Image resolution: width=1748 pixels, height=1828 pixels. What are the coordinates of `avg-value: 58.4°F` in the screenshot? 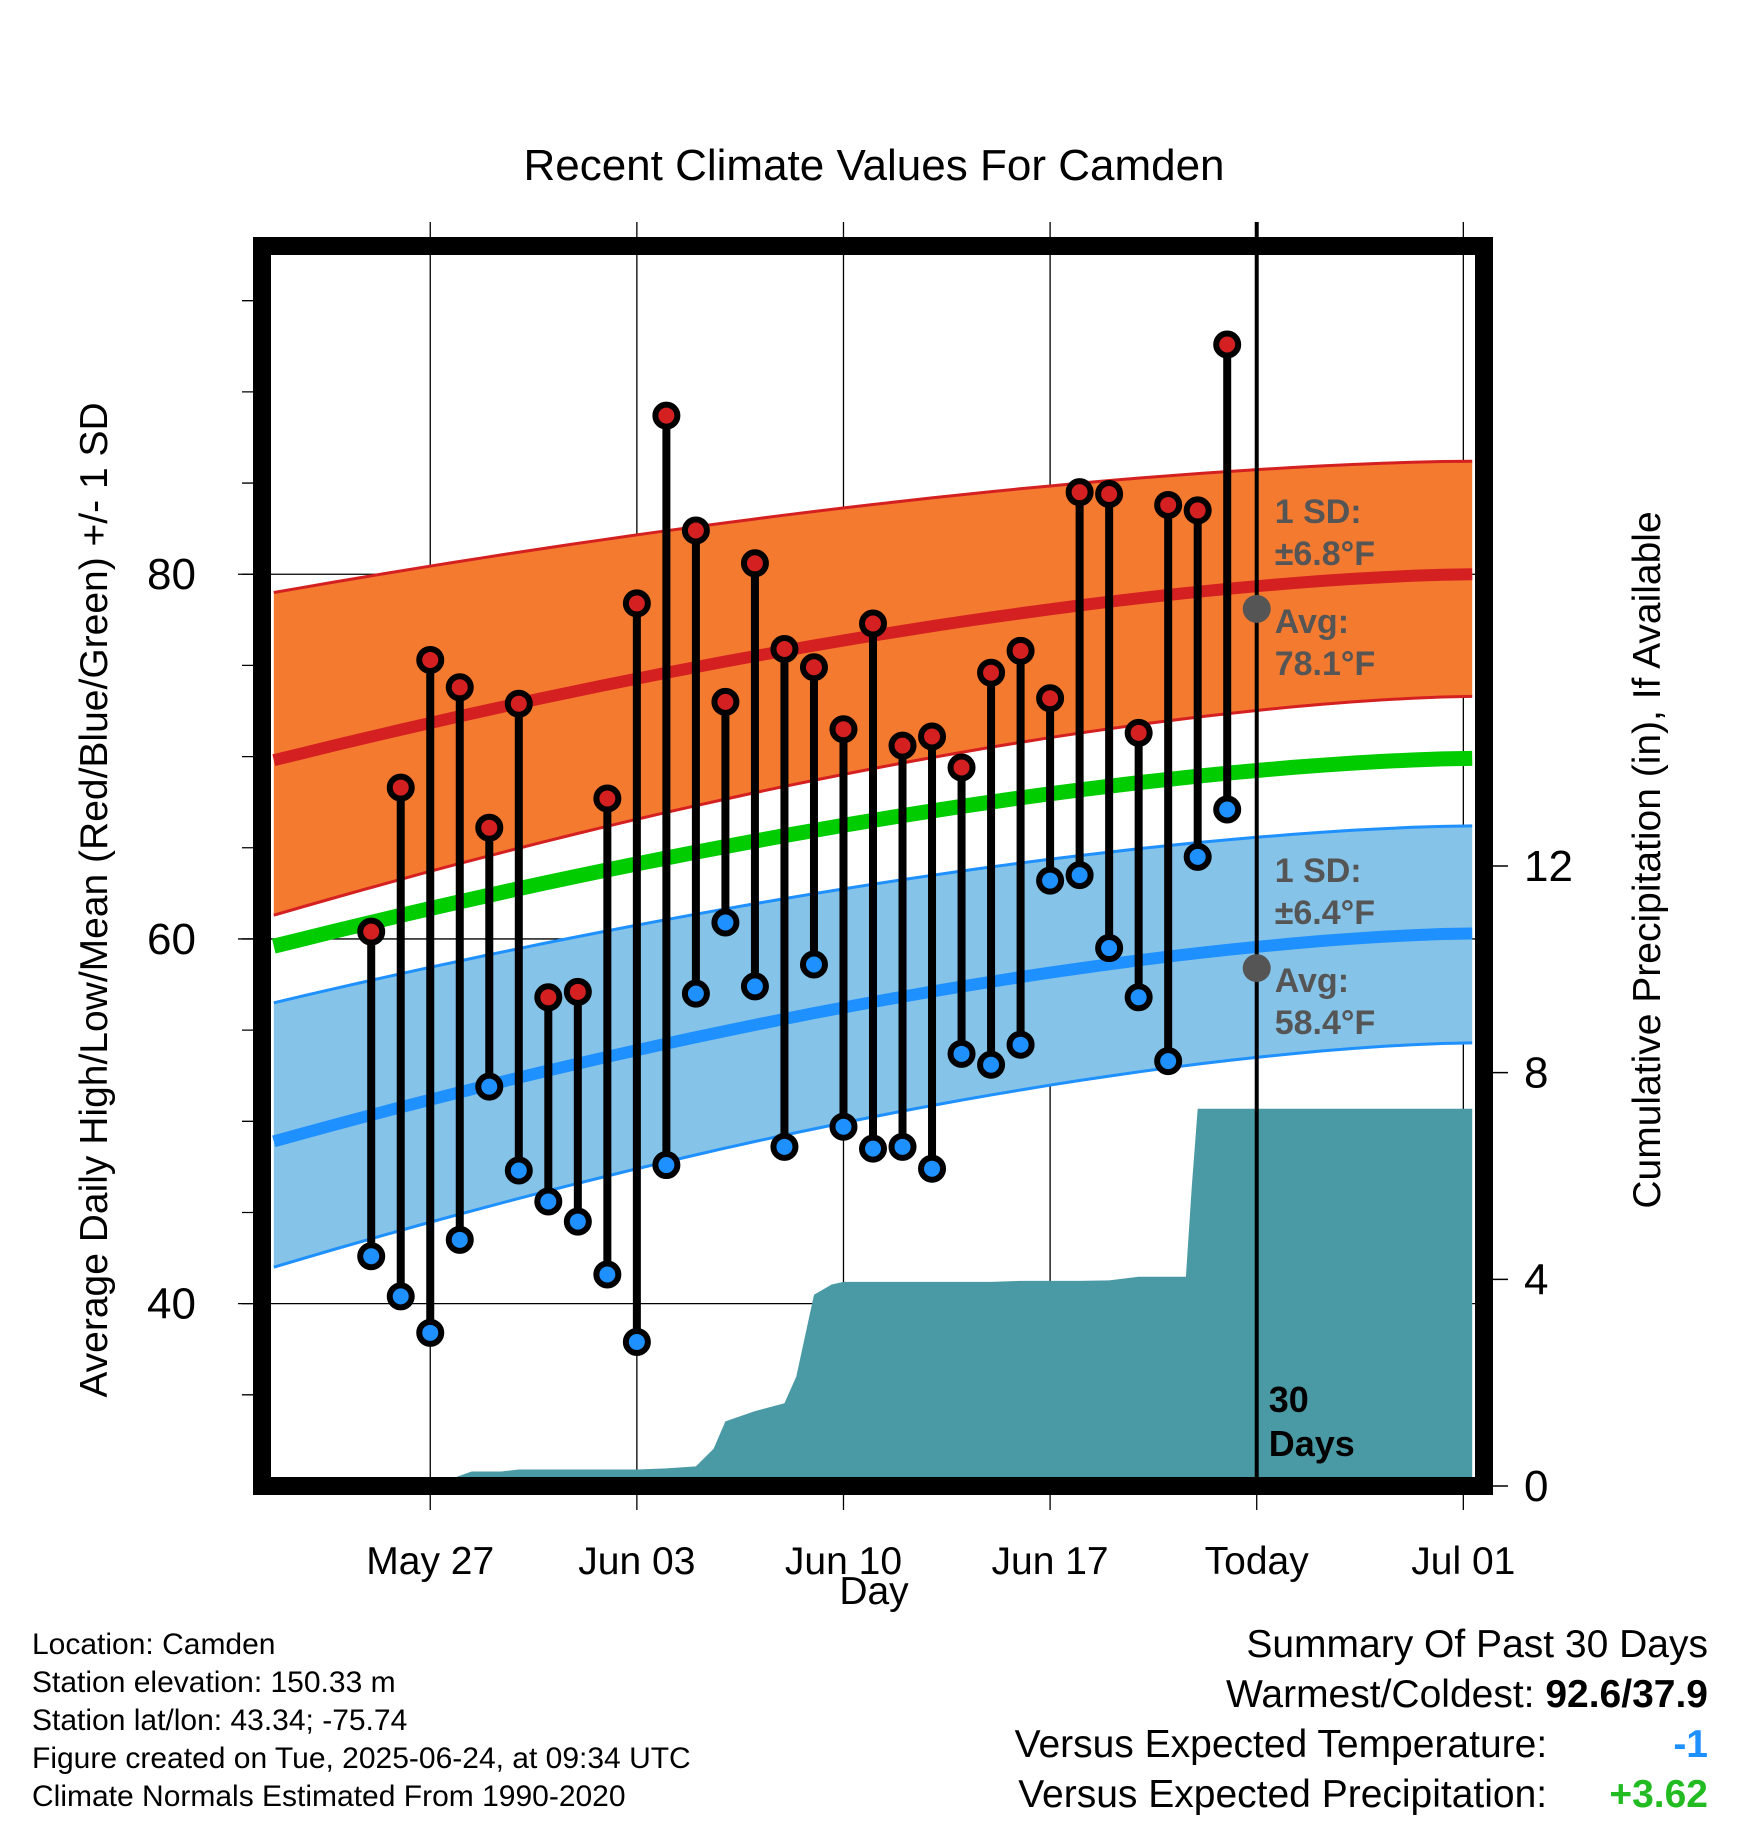 It's located at (1325, 1023).